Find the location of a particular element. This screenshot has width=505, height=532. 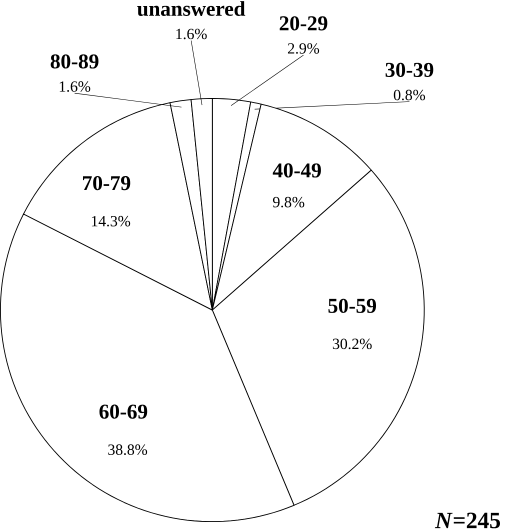

text: N=245 is located at coordinates (467, 520).